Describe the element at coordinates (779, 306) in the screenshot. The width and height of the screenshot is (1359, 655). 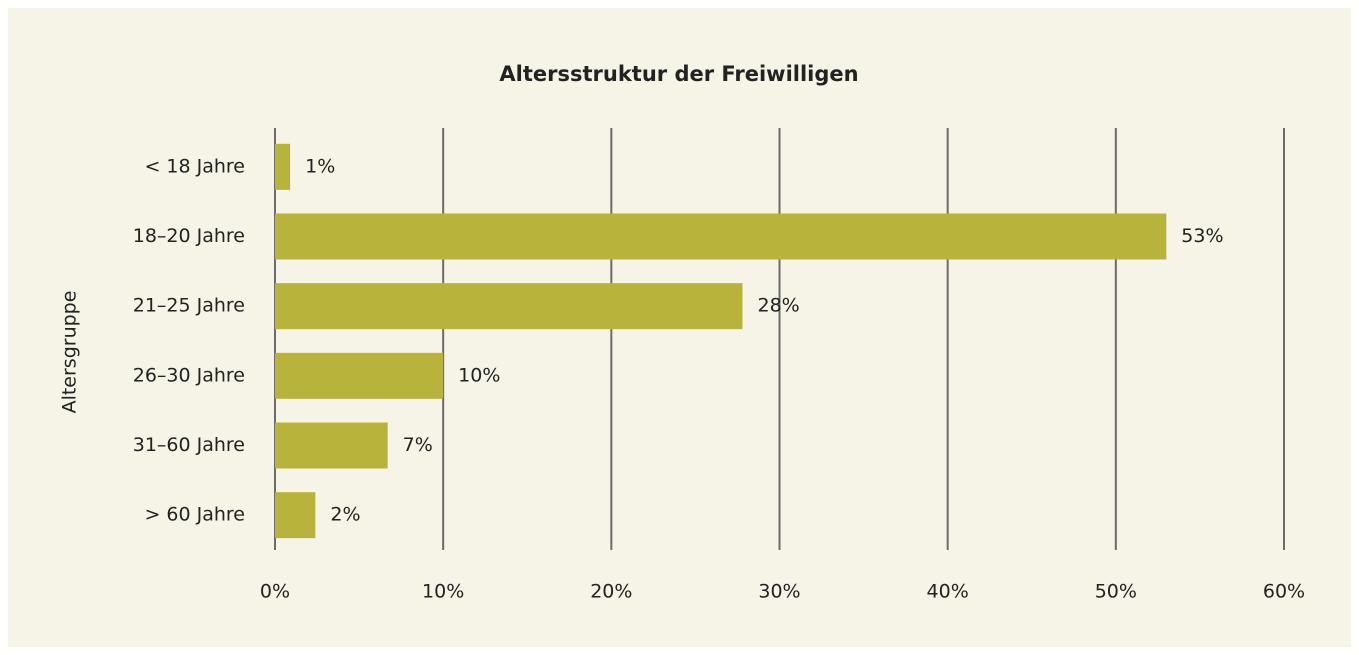
I see `data-label: 28%` at that location.